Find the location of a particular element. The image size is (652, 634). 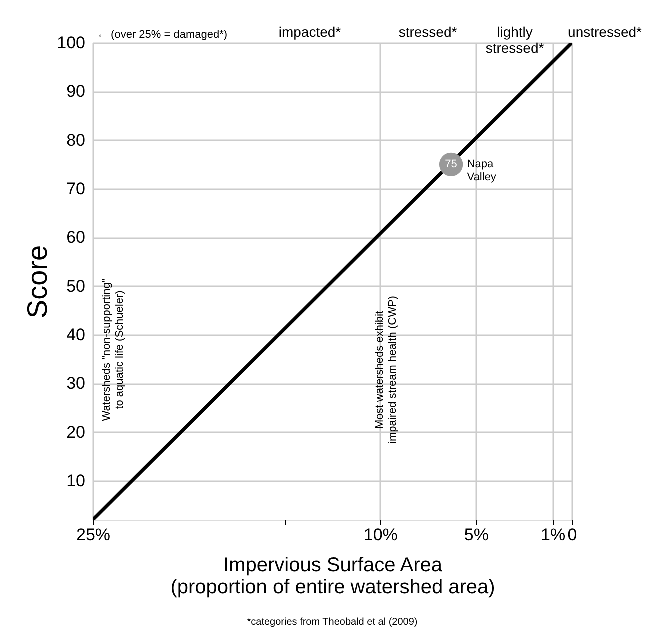

y-tick-label: 20 is located at coordinates (76, 432).